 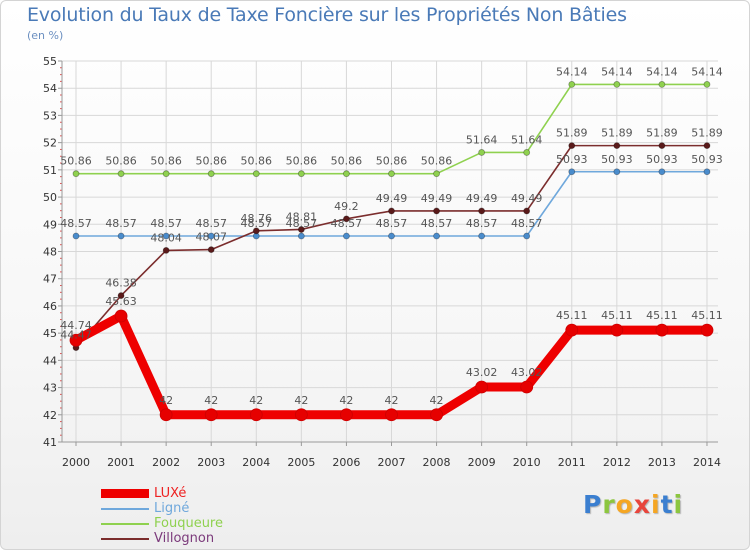 I want to click on x-tick-label: 2003, so click(x=211, y=462).